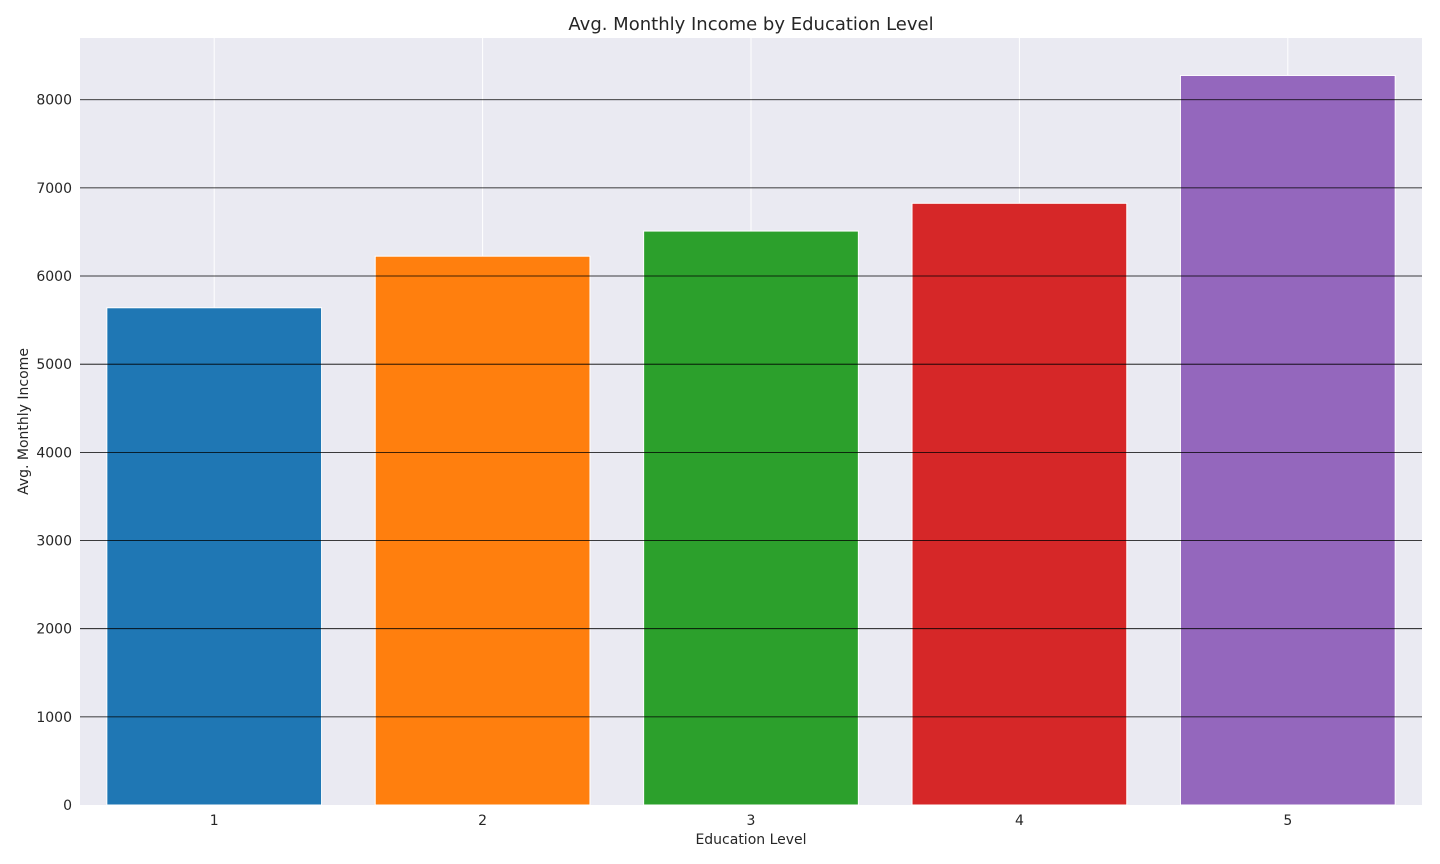  I want to click on y-tick-label: 1000, so click(54, 718).